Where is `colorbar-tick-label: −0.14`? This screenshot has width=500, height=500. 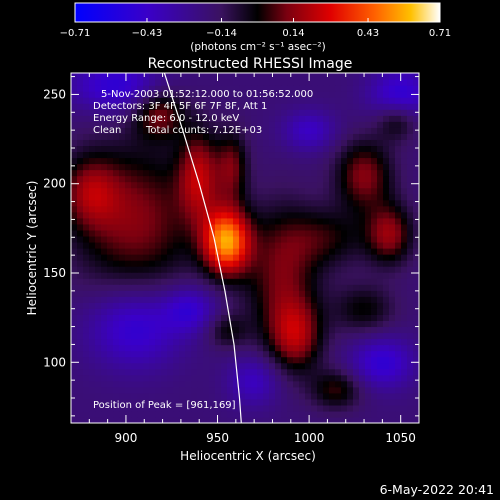 colorbar-tick-label: −0.14 is located at coordinates (221, 33).